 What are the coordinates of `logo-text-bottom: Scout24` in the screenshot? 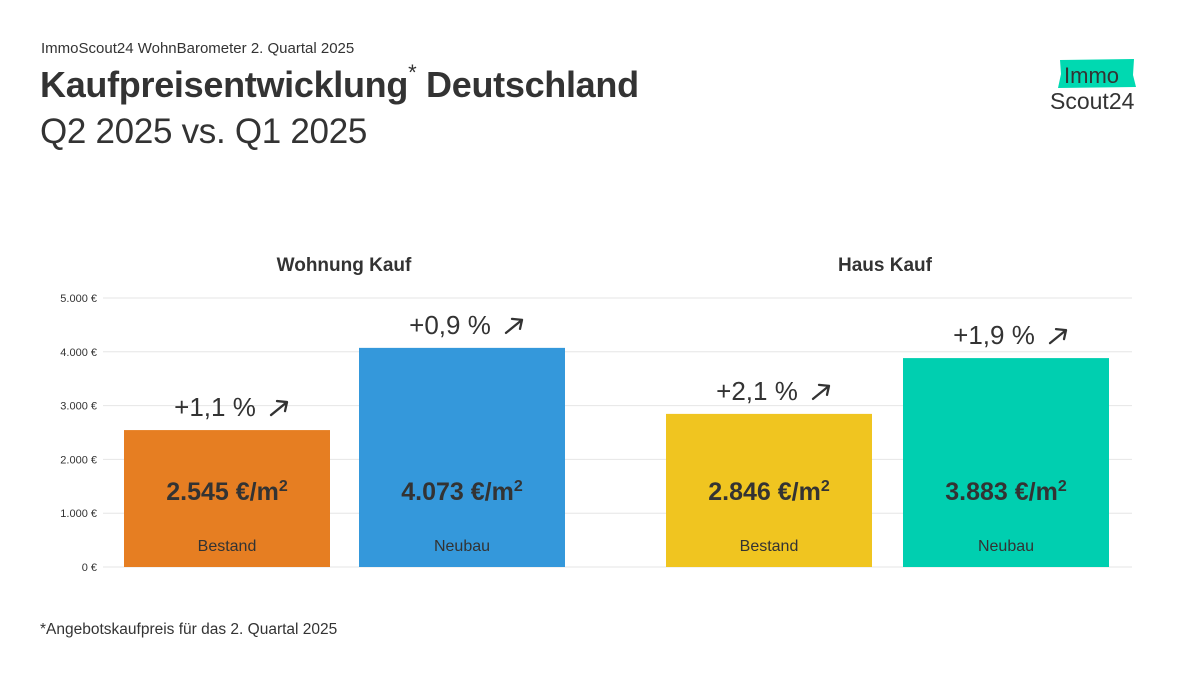 It's located at (1092, 101).